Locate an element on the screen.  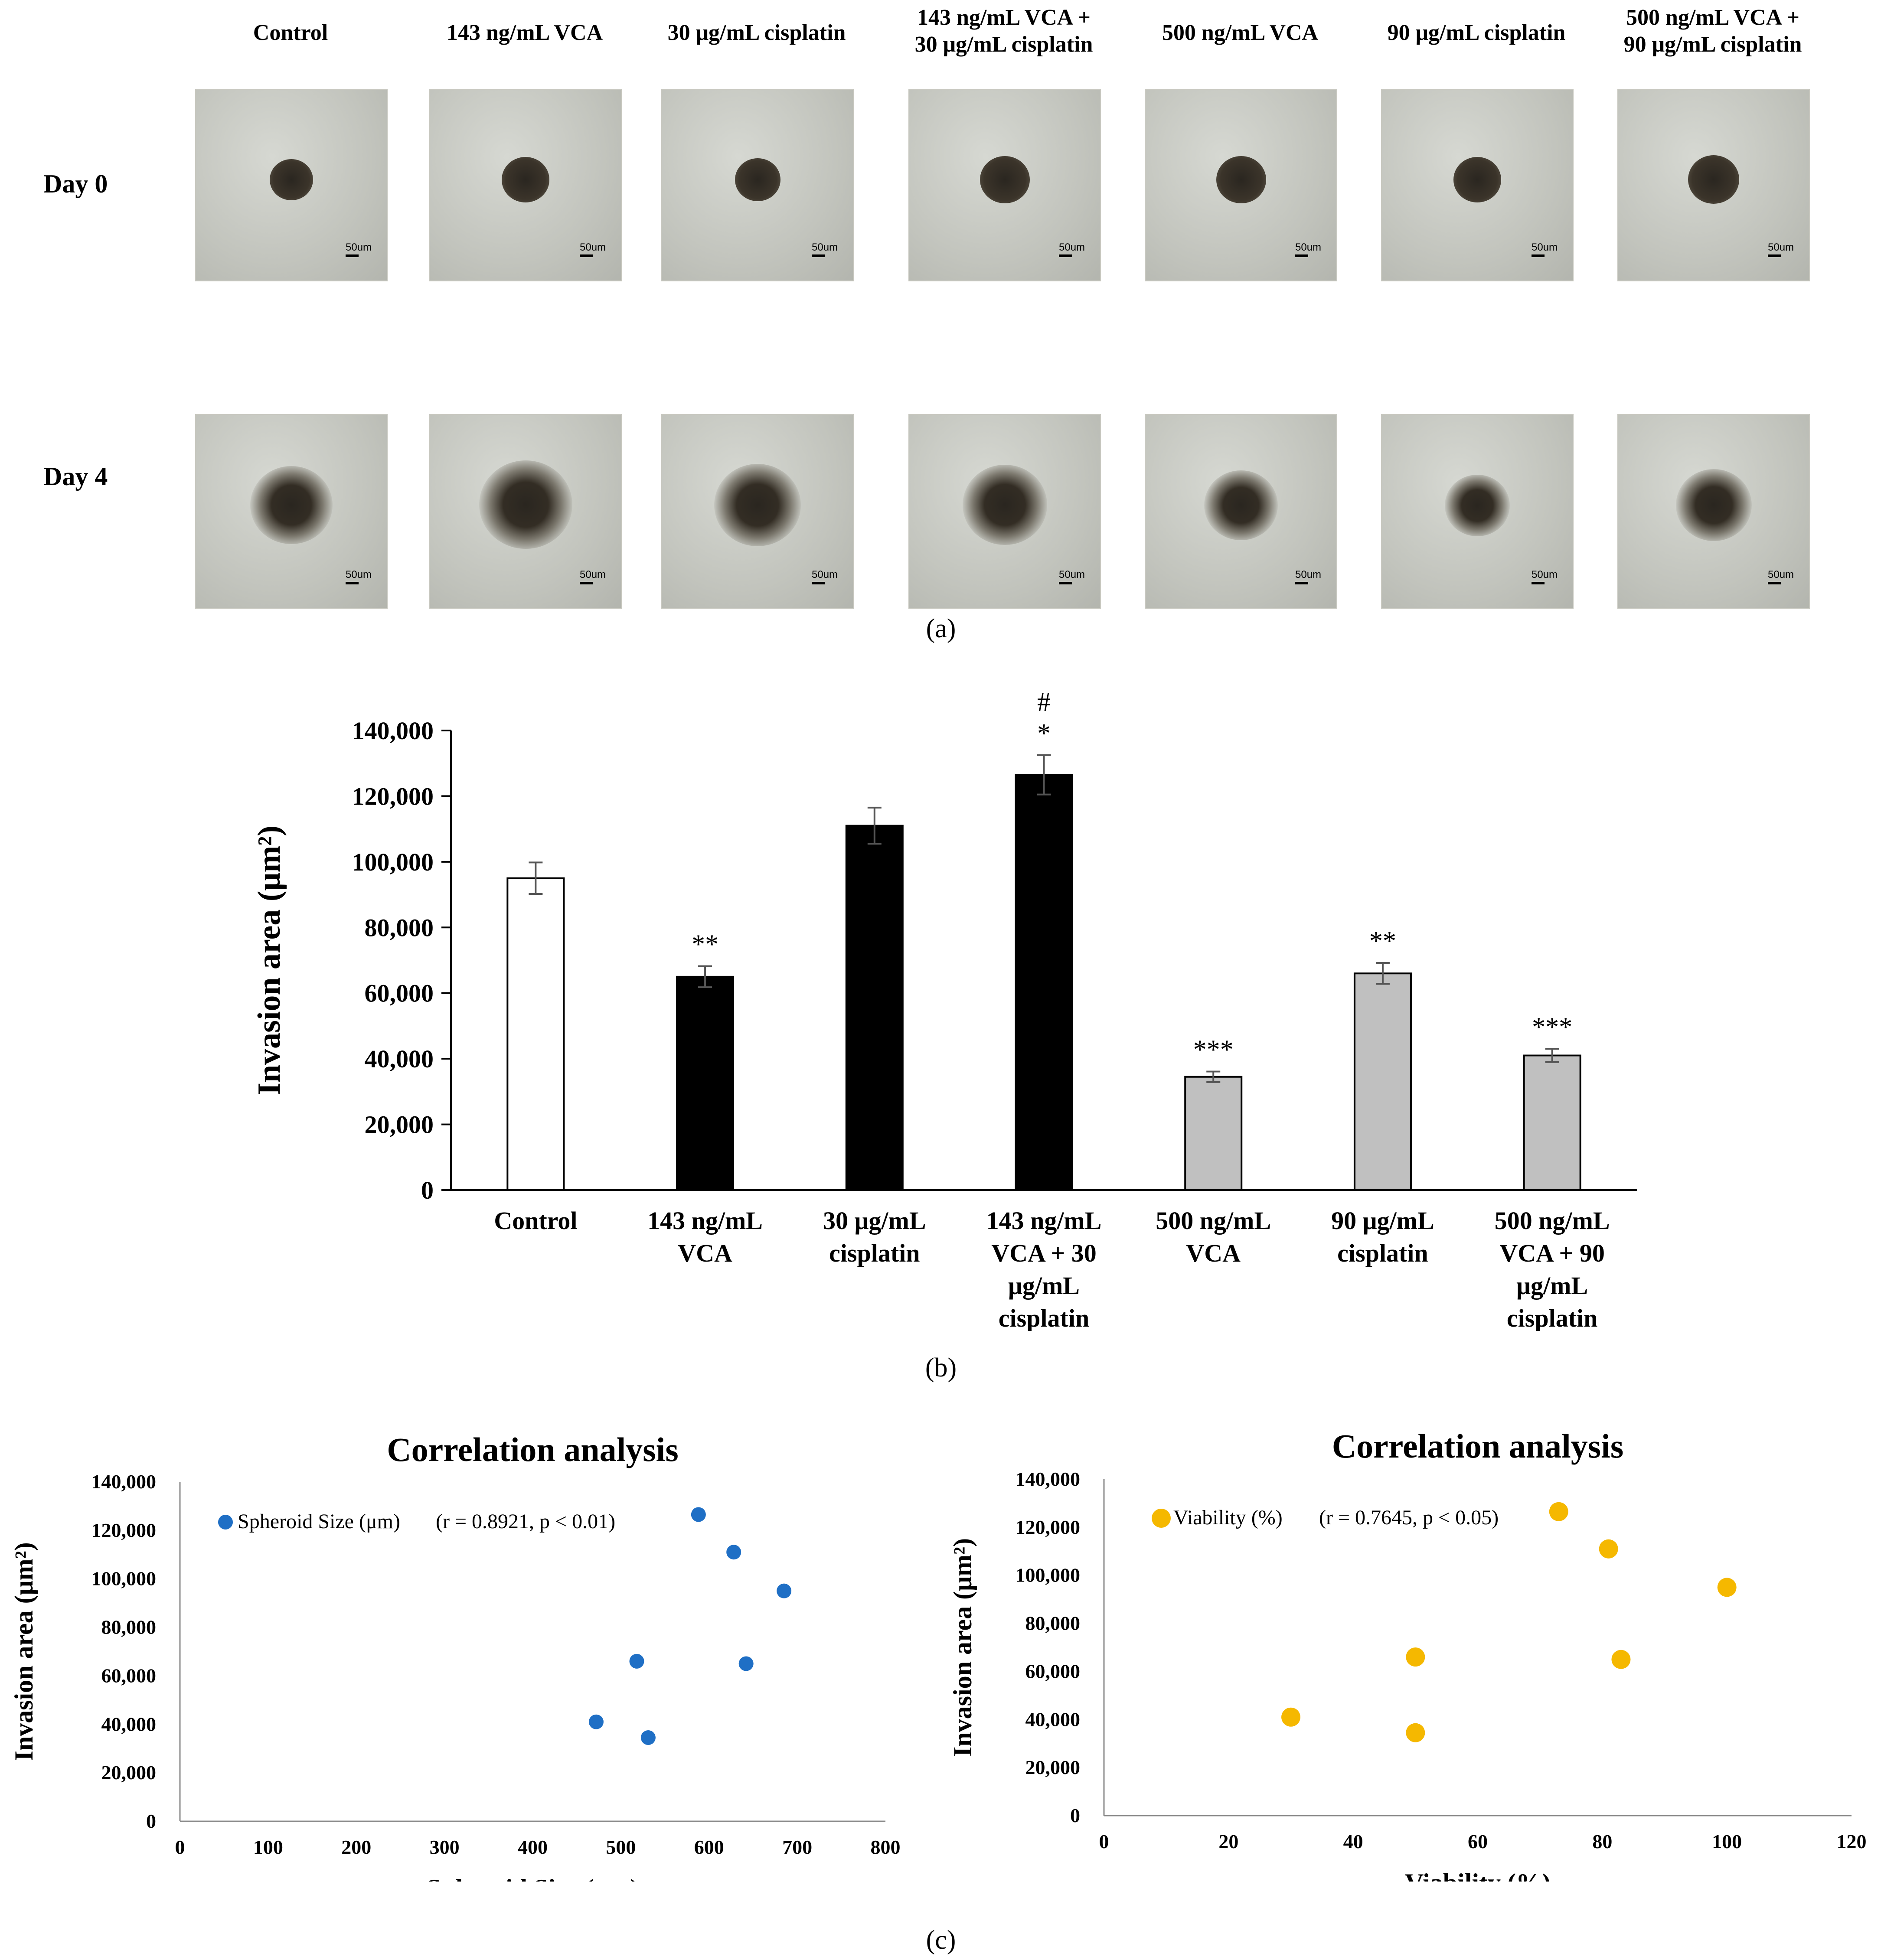
panel-c-label: (c) is located at coordinates (941, 1940).